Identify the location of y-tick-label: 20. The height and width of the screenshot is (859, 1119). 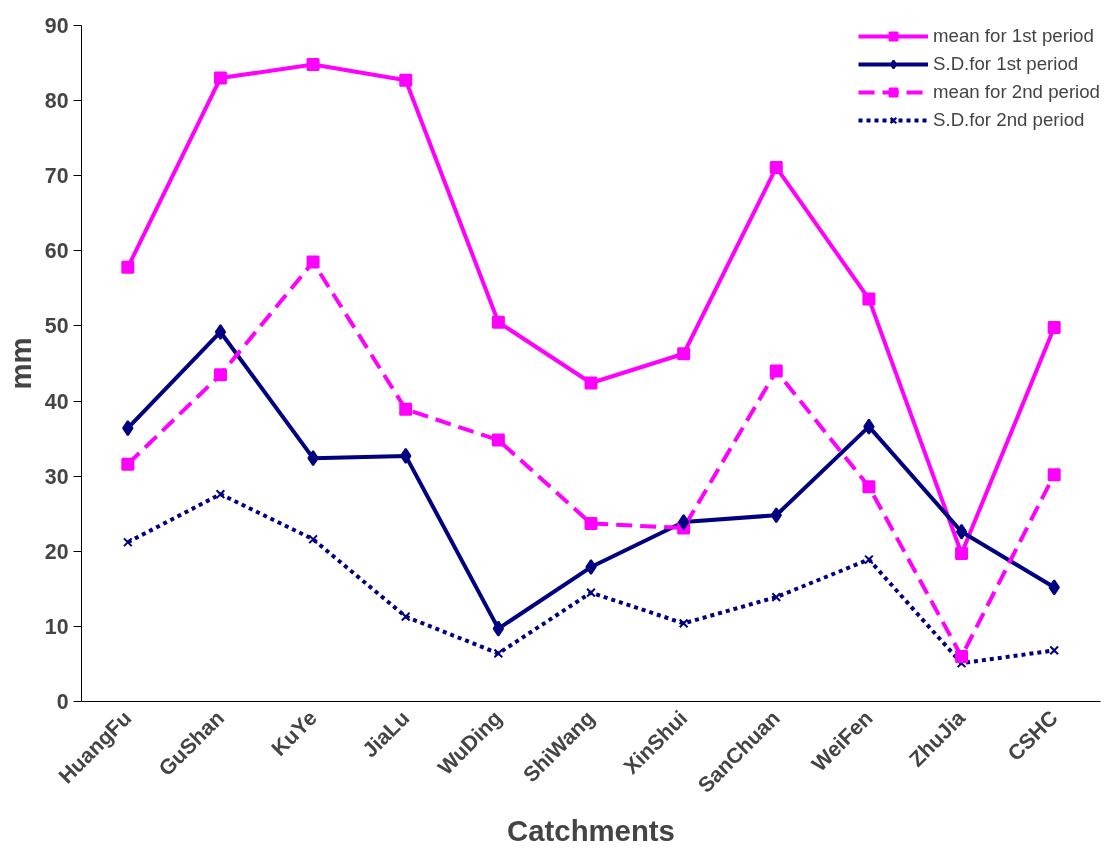
(56, 551).